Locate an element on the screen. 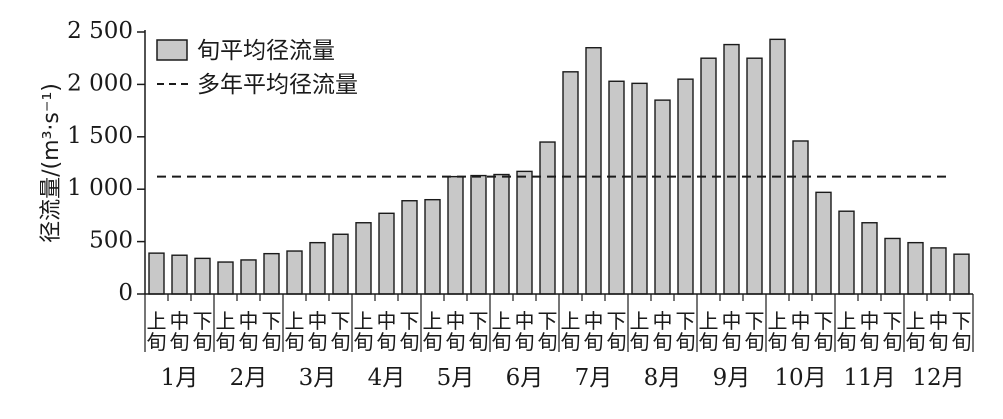 Image resolution: width=1003 pixels, height=419 pixels. month-label: 10月 is located at coordinates (800, 378).